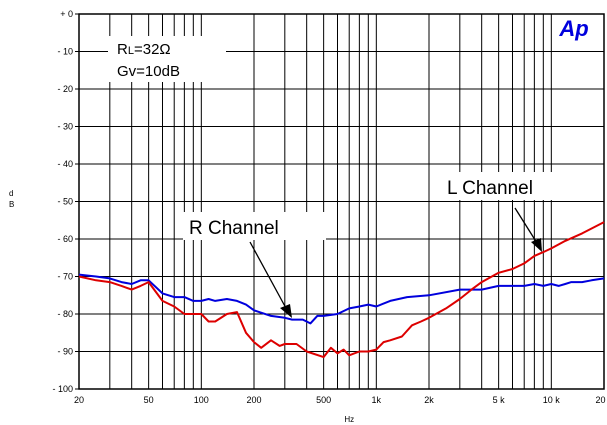 This screenshot has height=425, width=607. What do you see at coordinates (148, 71) in the screenshot?
I see `condition-gain: Gv=10dB` at bounding box center [148, 71].